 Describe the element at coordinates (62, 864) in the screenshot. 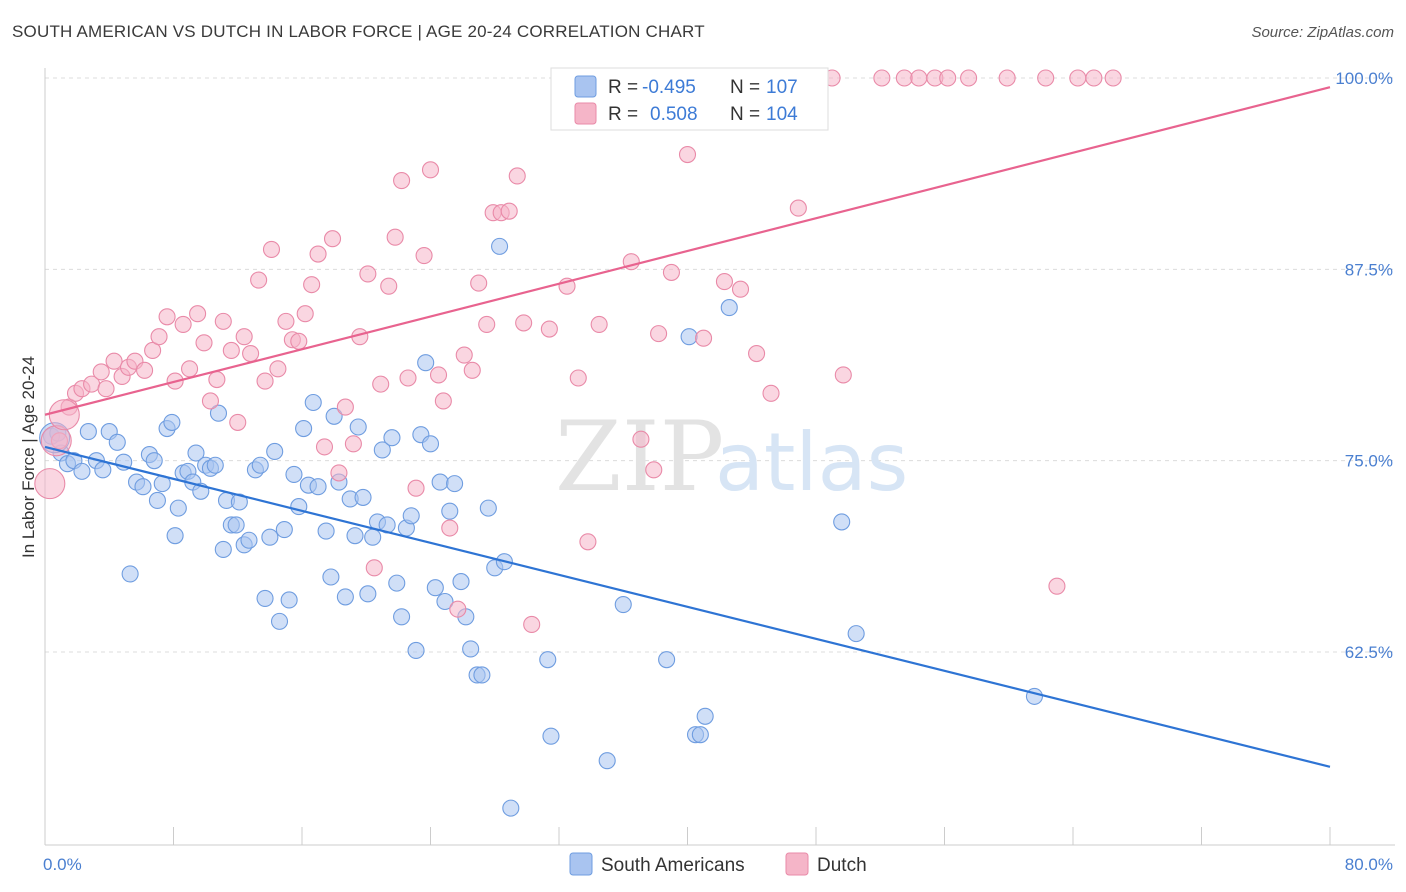

I see `x-tick-label: 0.0%` at that location.